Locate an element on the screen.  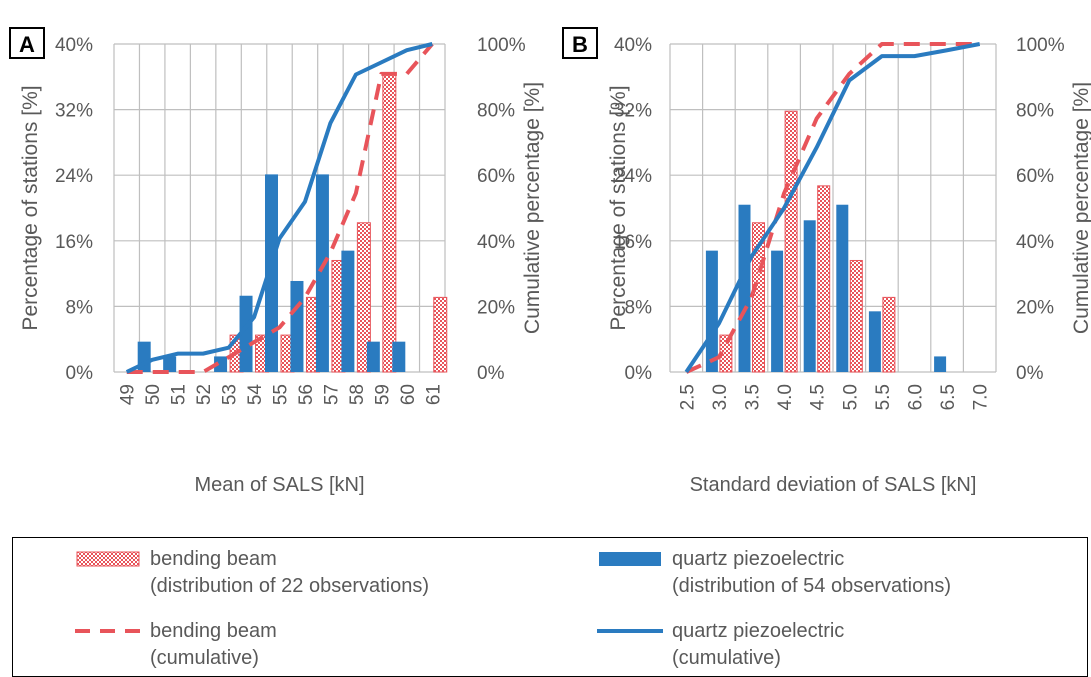
x-tick-label: 56 is located at coordinates (306, 394).